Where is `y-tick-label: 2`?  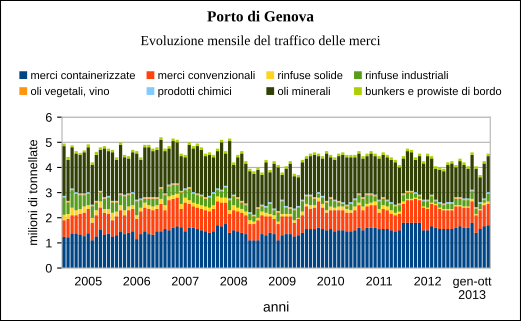
y-tick-label: 2 is located at coordinates (49, 218).